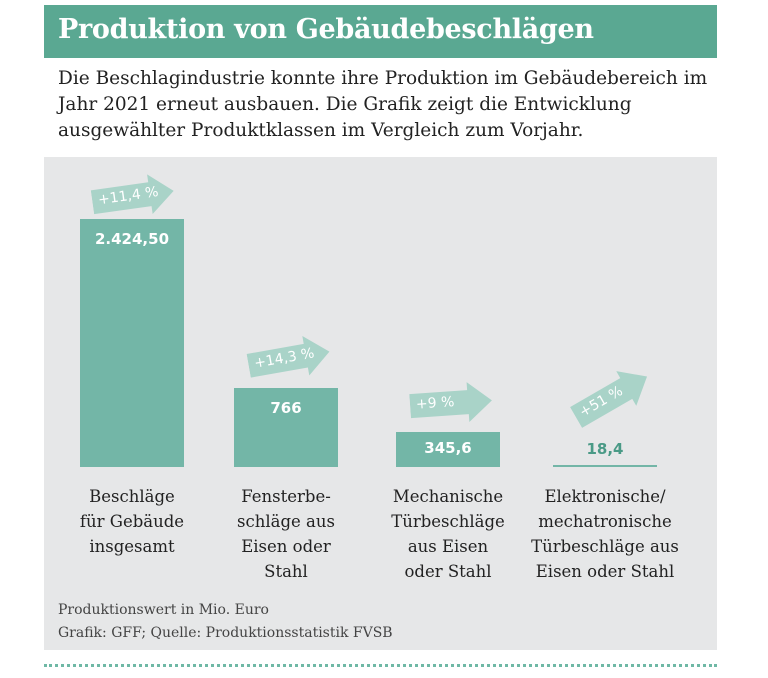 This screenshot has height=678, width=768. What do you see at coordinates (380, 665) in the screenshot?
I see `dotted-divider` at bounding box center [380, 665].